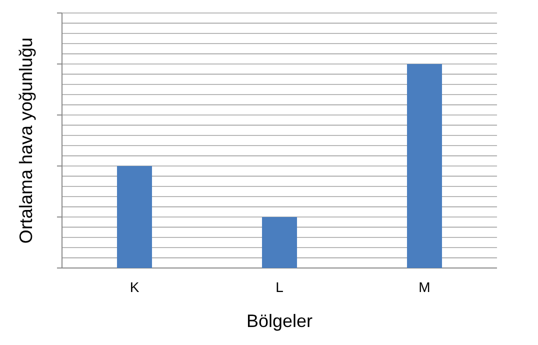  What do you see at coordinates (135, 287) in the screenshot?
I see `x-tick-label: K` at bounding box center [135, 287].